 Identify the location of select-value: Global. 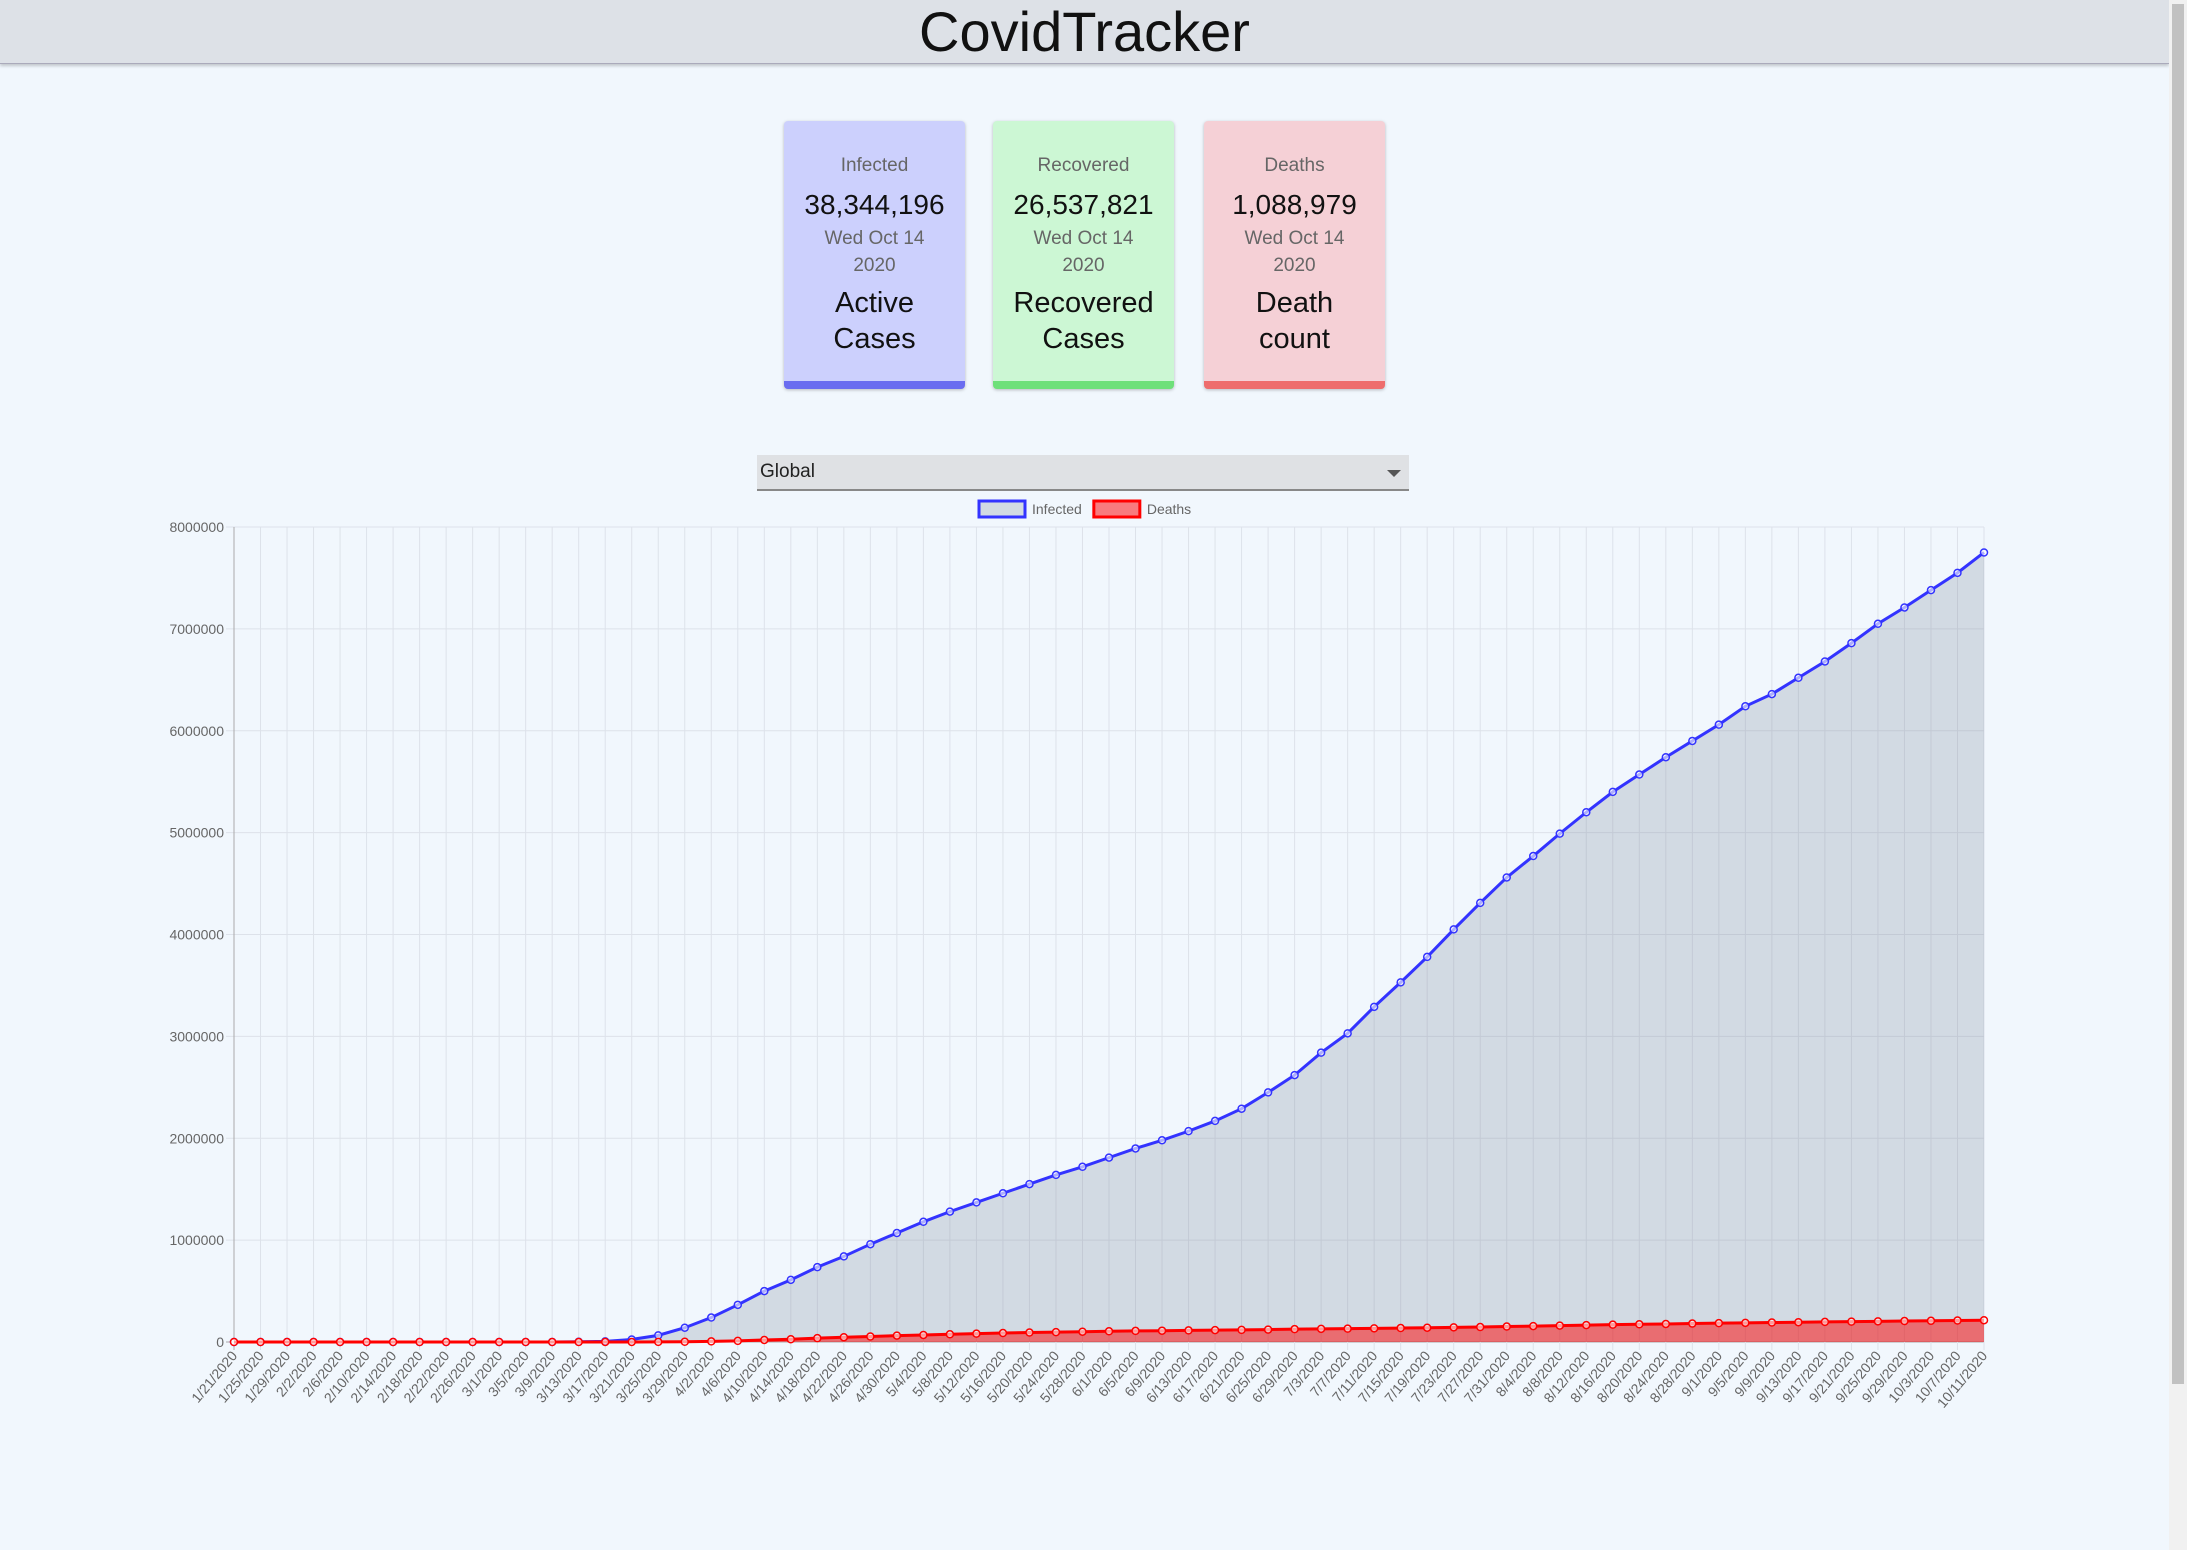
(787, 471).